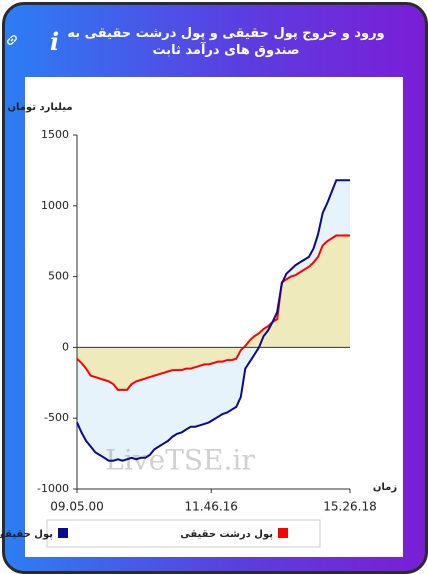  Describe the element at coordinates (55, 134) in the screenshot. I see `y-tick-label: 1500` at that location.